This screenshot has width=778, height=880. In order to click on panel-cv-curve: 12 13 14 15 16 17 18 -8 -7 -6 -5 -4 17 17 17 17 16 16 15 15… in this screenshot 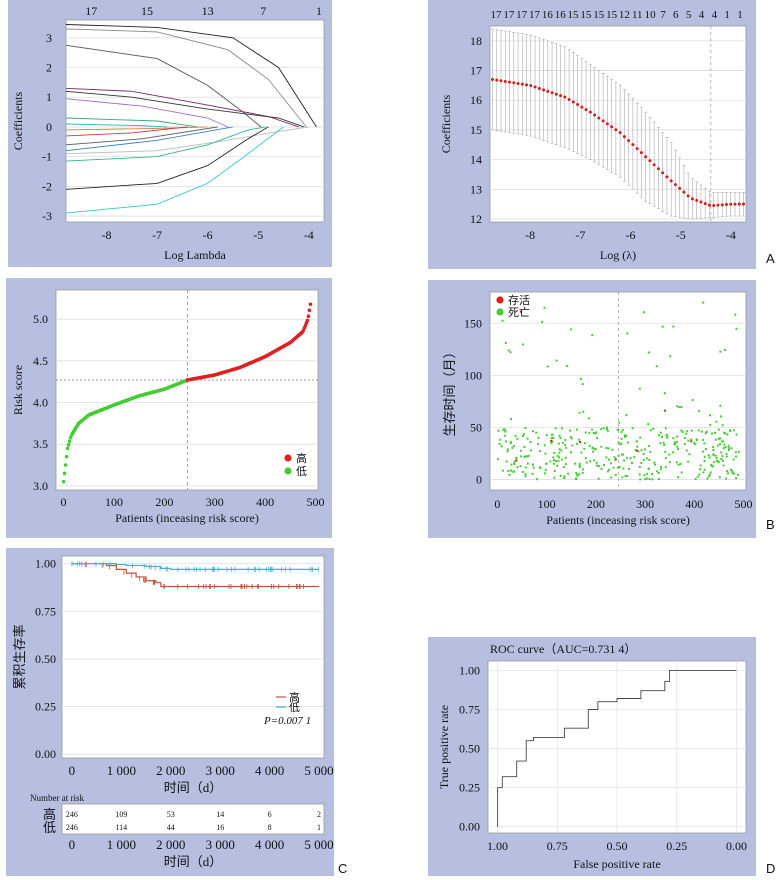, I will do `click(592, 134)`.